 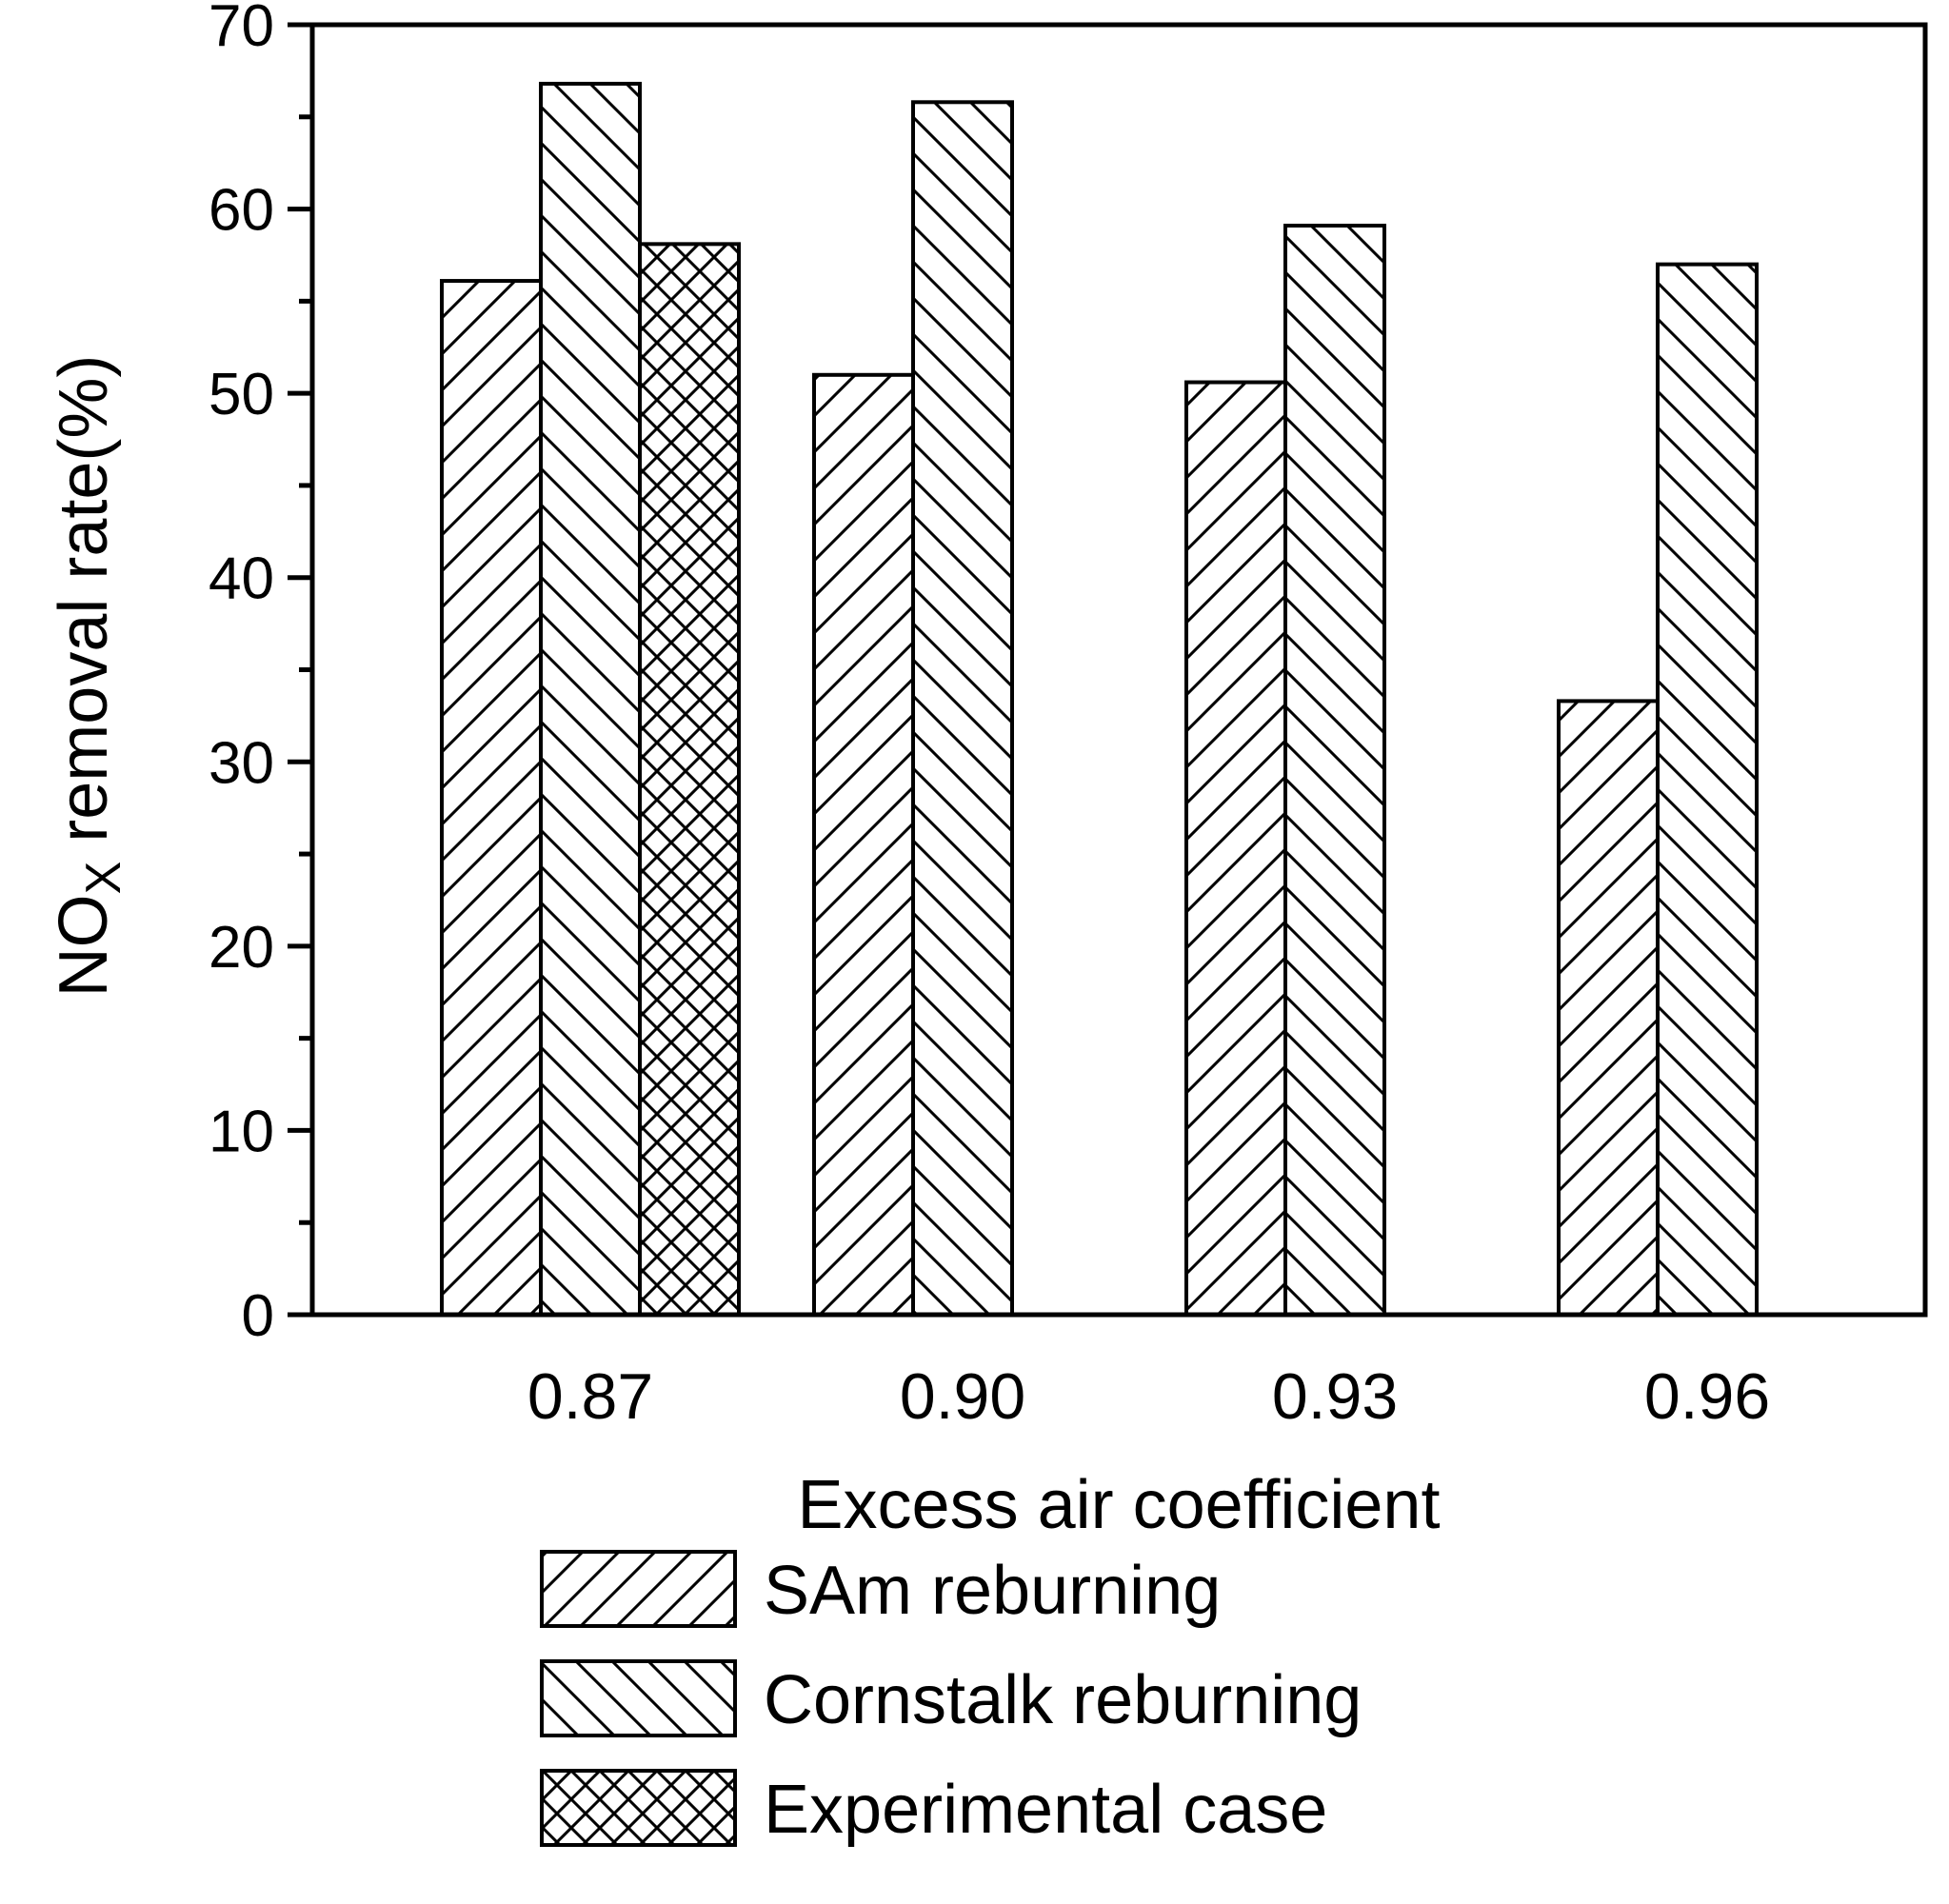 What do you see at coordinates (241, 394) in the screenshot?
I see `y-tick-label: 50` at bounding box center [241, 394].